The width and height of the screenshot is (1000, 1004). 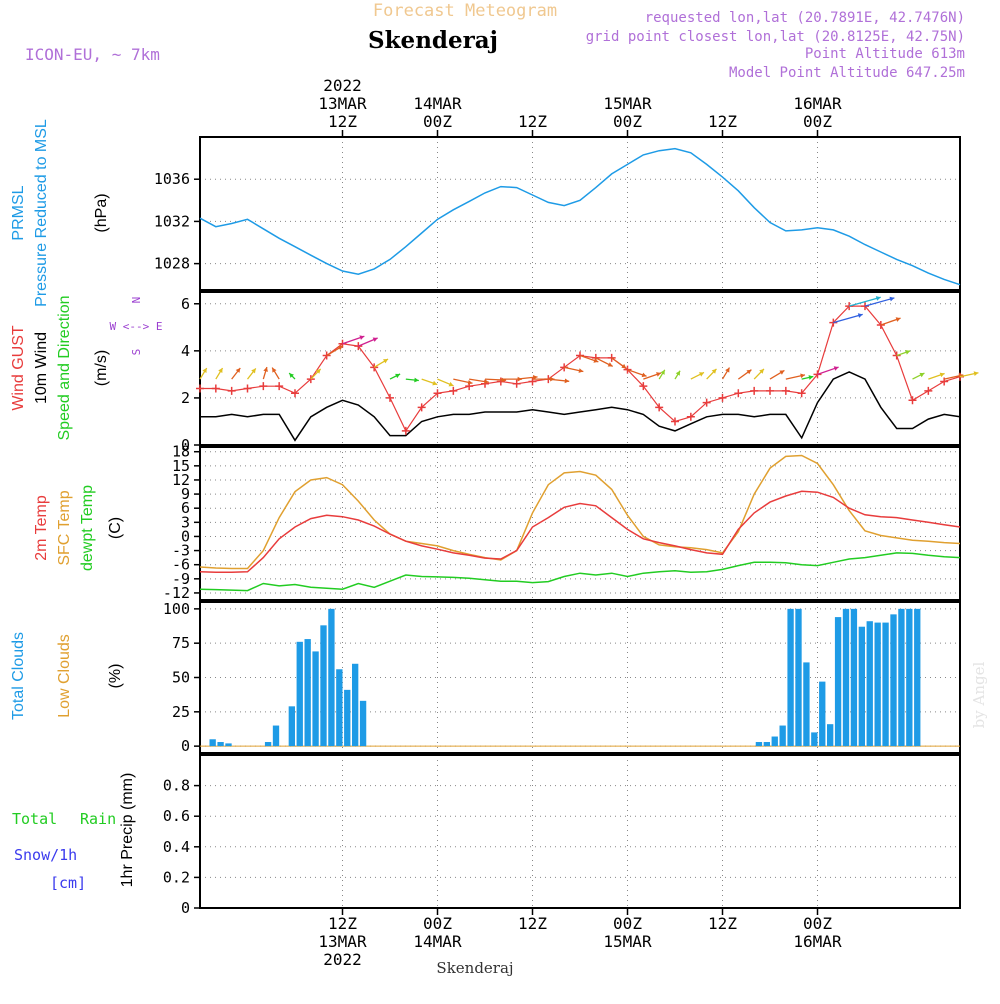 I want to click on pressure-unit: (hPa), so click(x=101, y=212).